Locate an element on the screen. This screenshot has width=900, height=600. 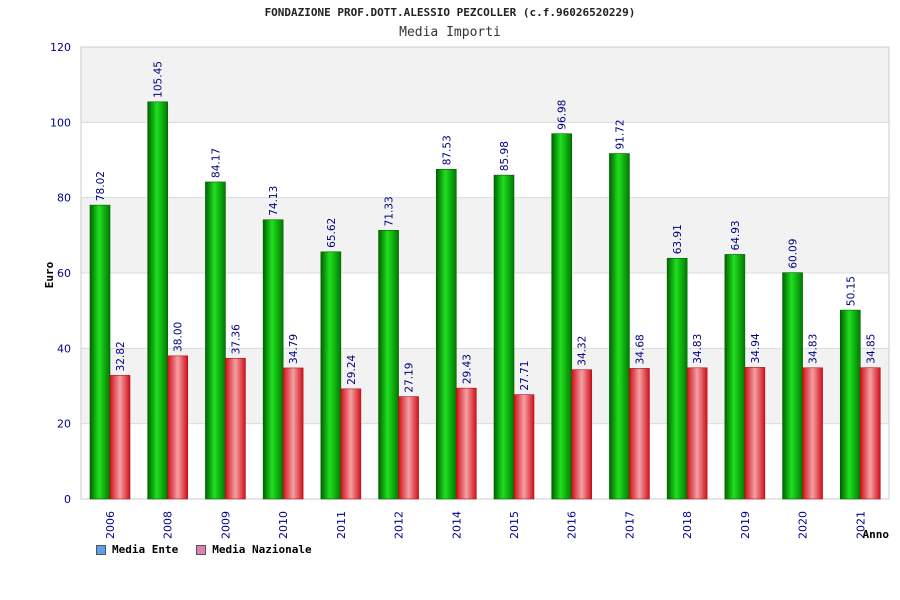
legend: Media Ente Media Nazionale is located at coordinates (204, 549).